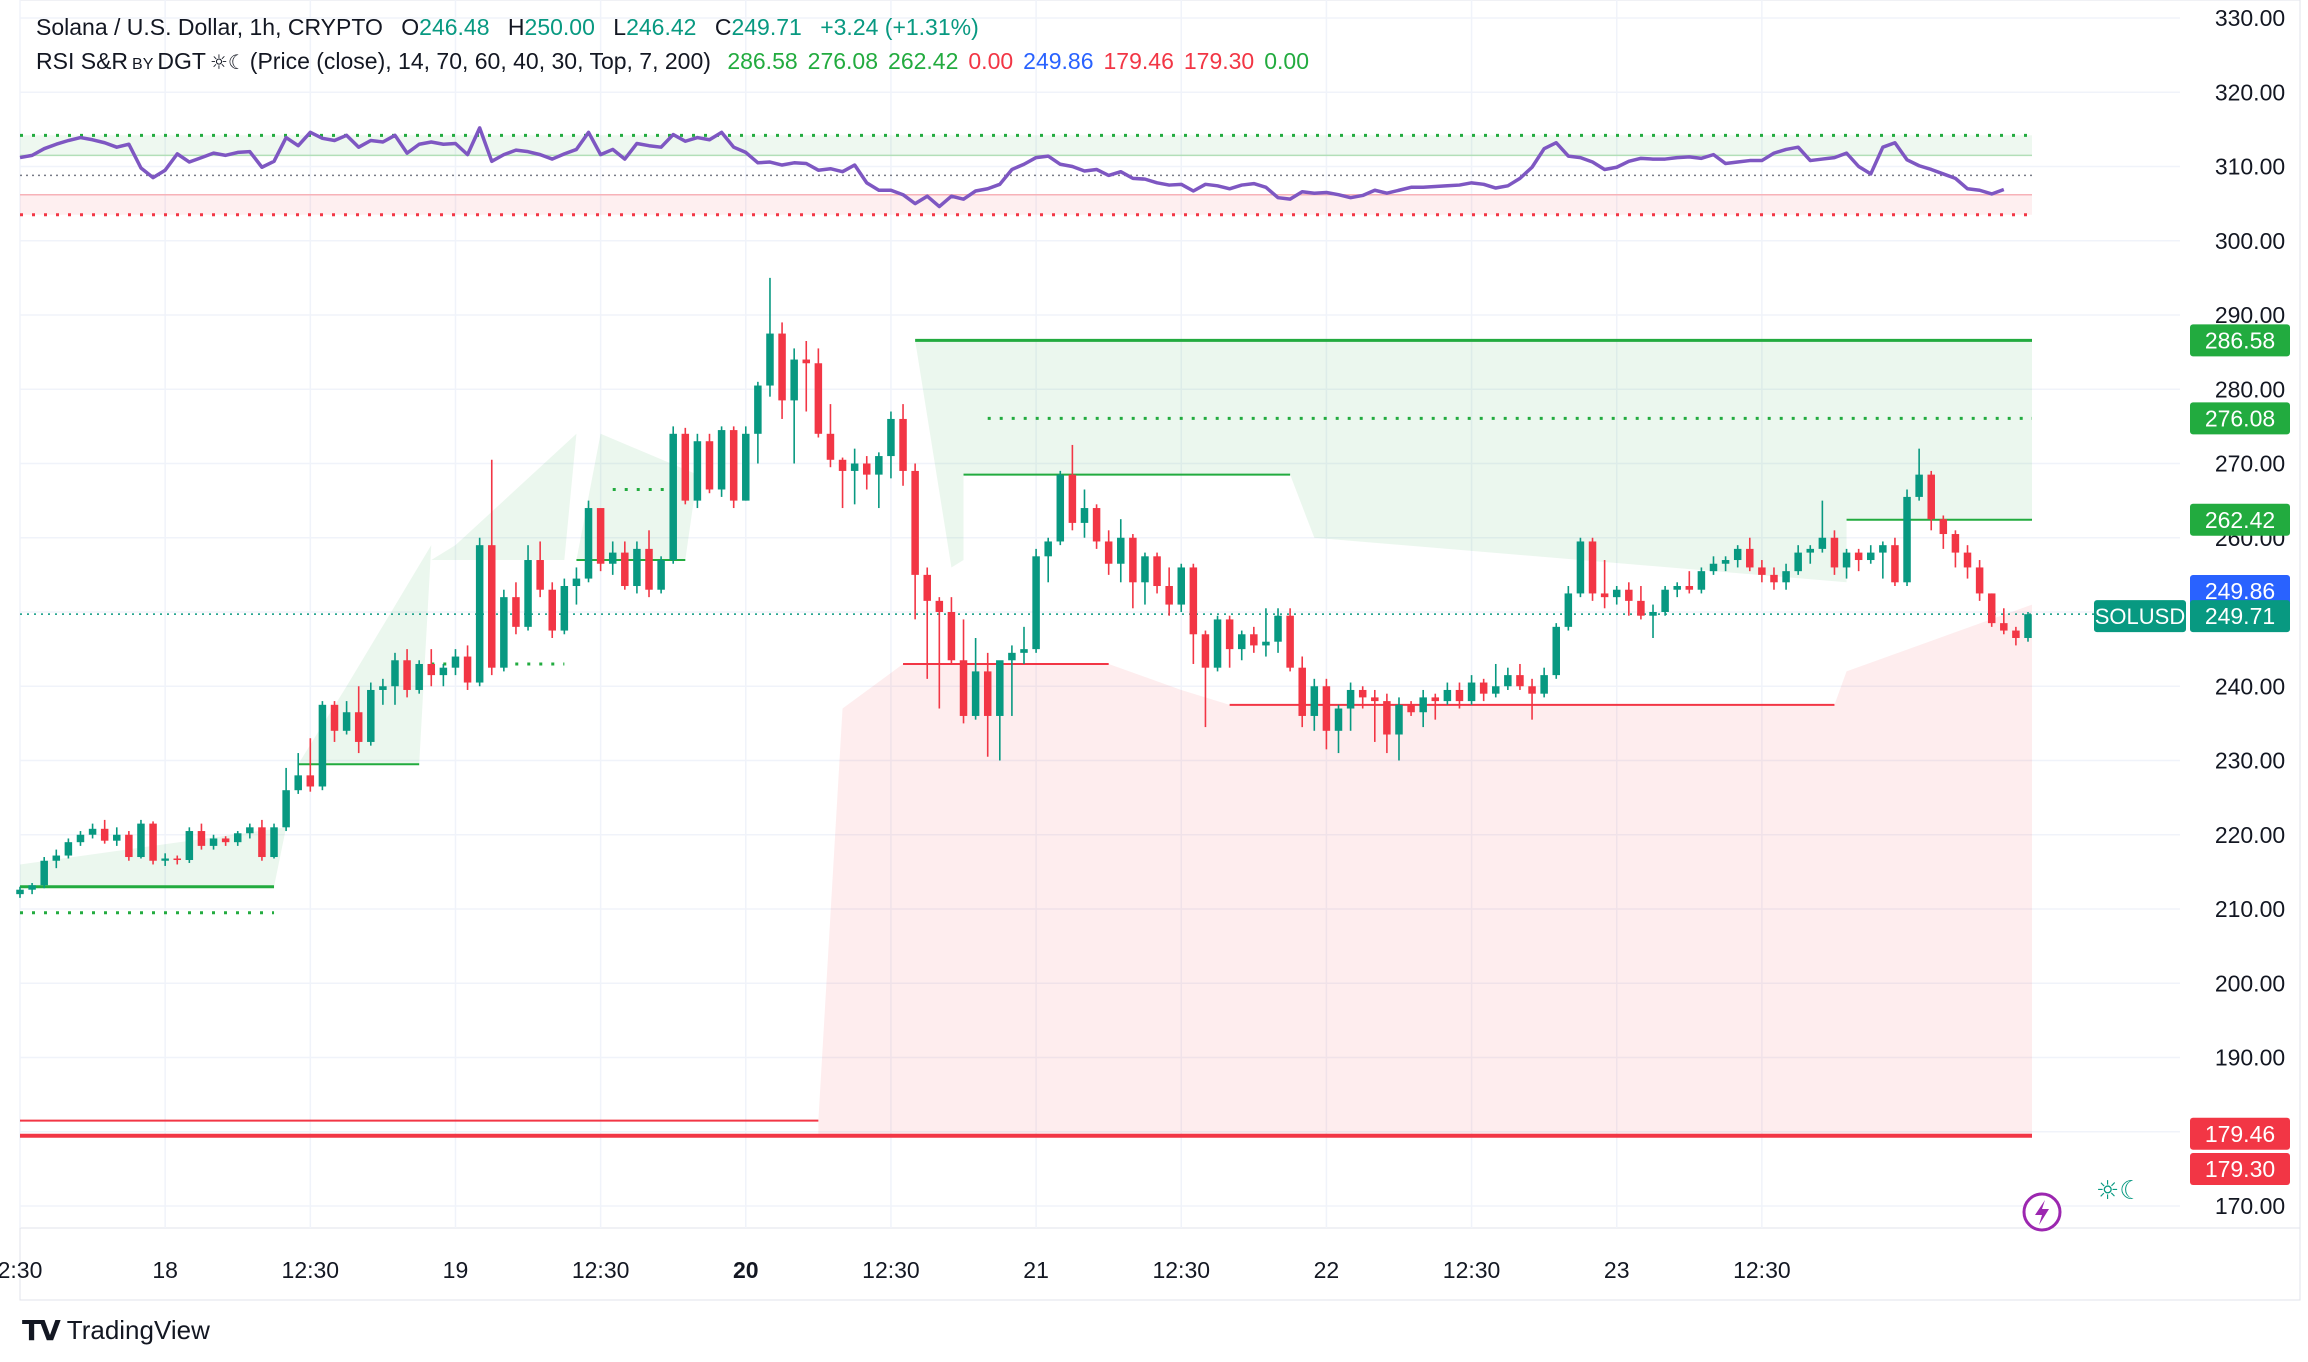 The width and height of the screenshot is (2308, 1362). I want to click on price-label-box, so click(2240, 1168).